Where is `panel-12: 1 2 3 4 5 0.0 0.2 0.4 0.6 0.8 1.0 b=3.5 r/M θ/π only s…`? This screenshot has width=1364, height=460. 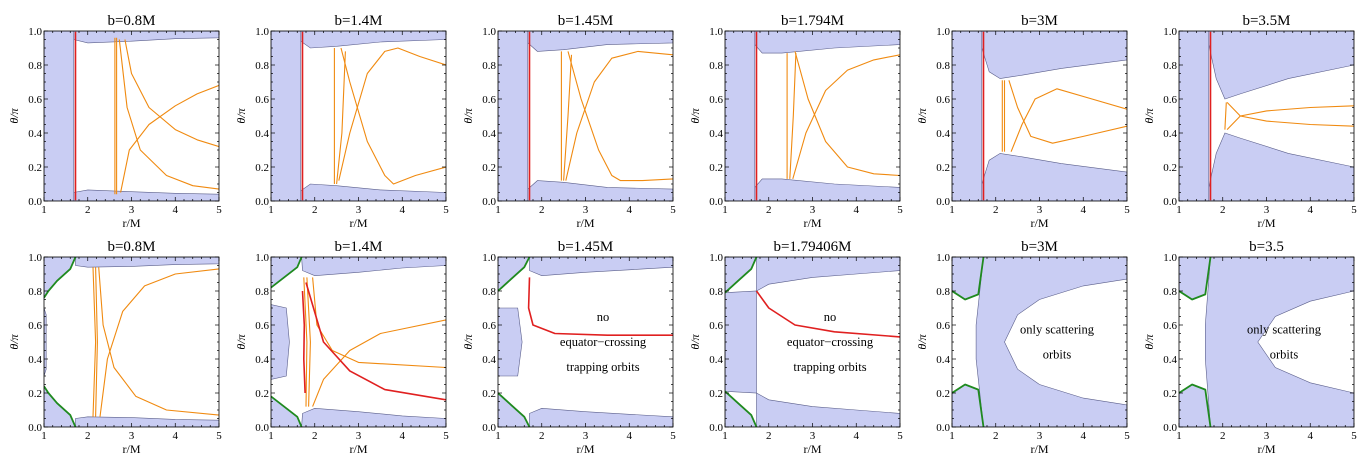 panel-12: 1 2 3 4 5 0.0 0.2 0.4 0.6 0.8 1.0 b=3.5 r/M θ/π only s… is located at coordinates (1249, 347).